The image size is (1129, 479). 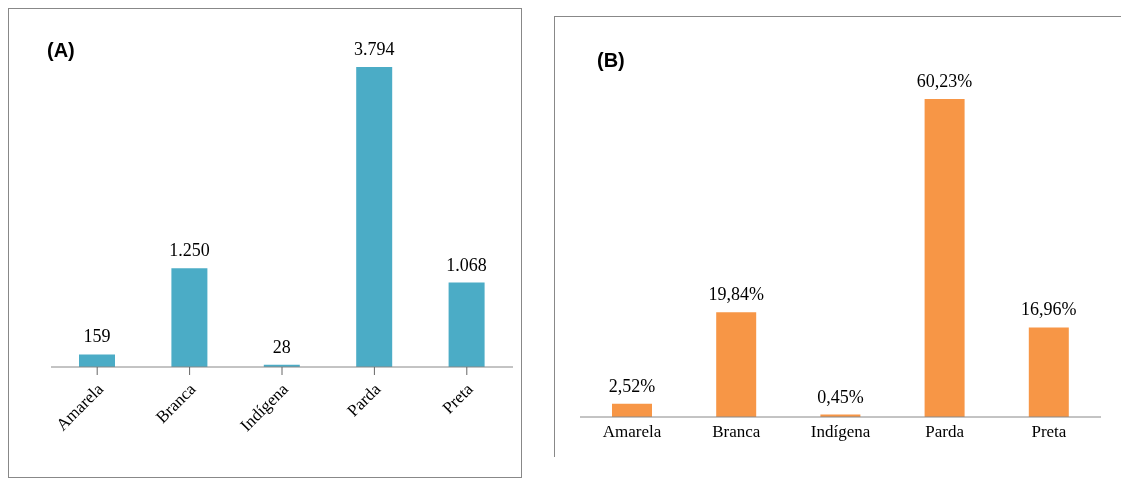 What do you see at coordinates (281, 346) in the screenshot?
I see `data-label: 28` at bounding box center [281, 346].